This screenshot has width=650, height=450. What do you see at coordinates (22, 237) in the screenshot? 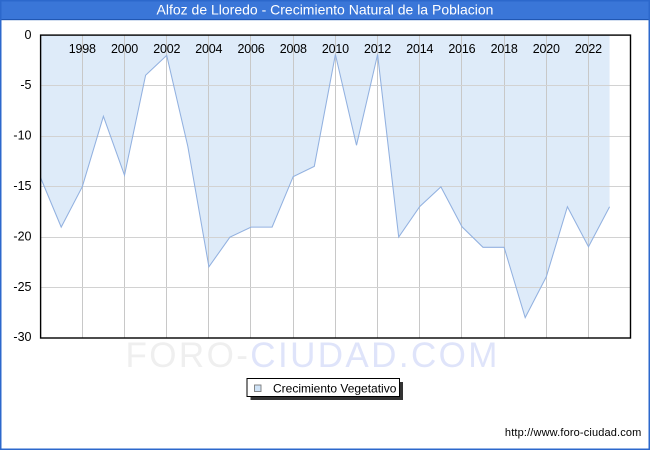
I see `svg-text: -20` at bounding box center [22, 237].